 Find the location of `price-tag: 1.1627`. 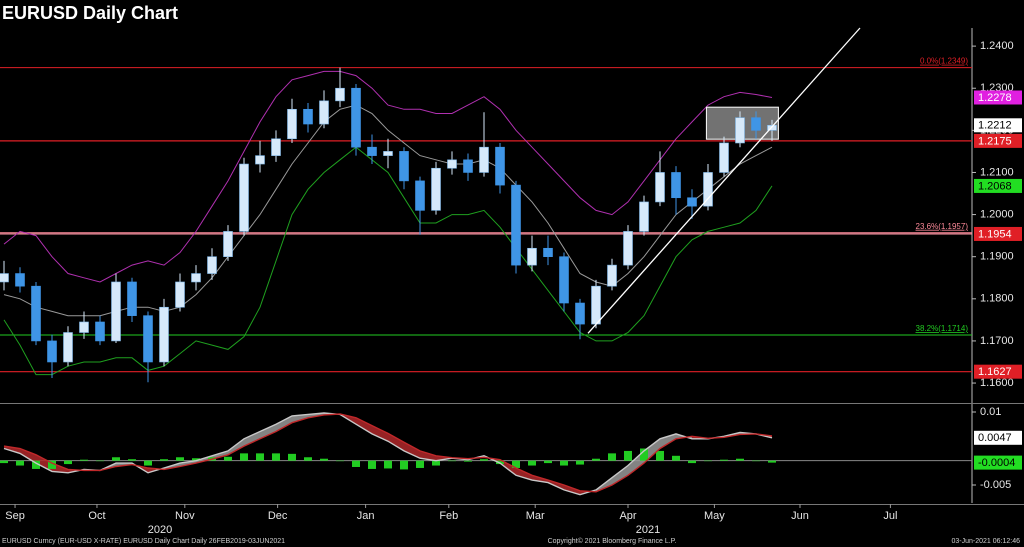

price-tag: 1.1627 is located at coordinates (995, 372).